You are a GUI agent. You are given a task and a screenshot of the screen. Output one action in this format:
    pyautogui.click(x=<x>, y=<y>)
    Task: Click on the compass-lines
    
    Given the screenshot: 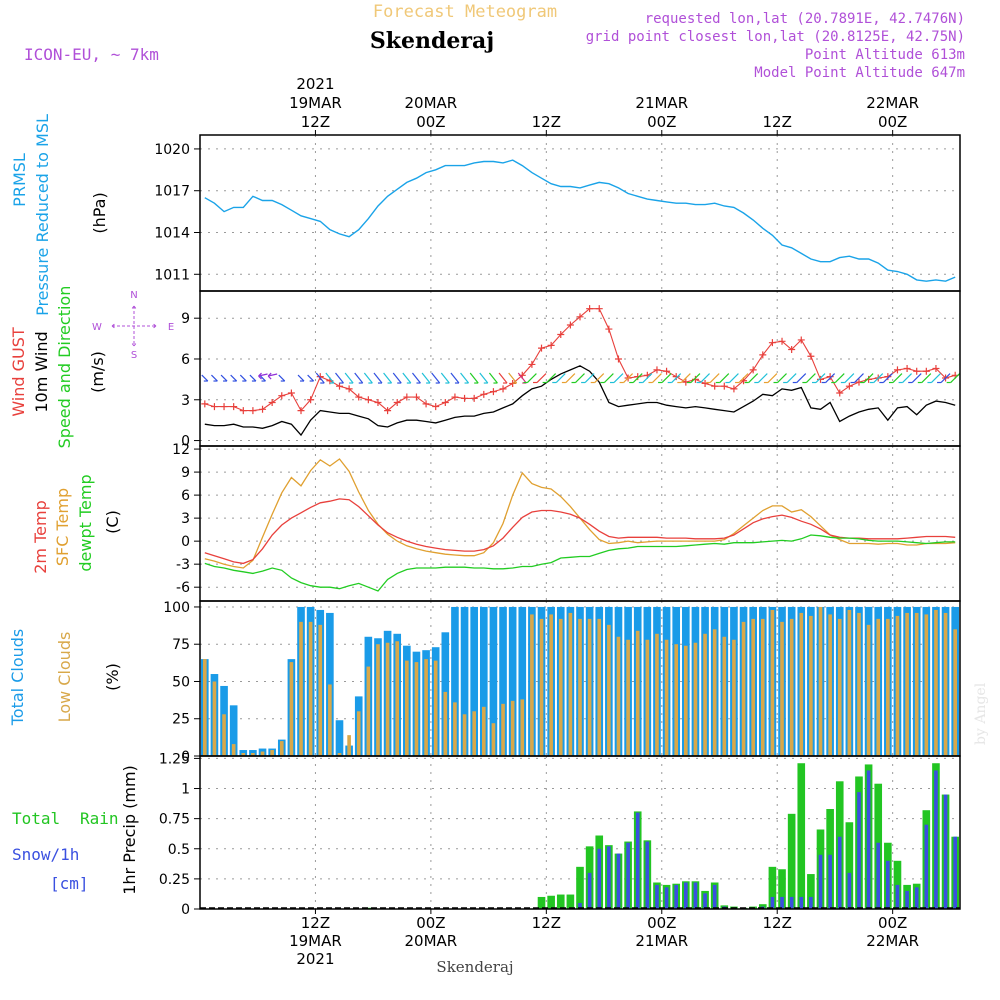 What is the action you would take?
    pyautogui.click(x=134, y=326)
    